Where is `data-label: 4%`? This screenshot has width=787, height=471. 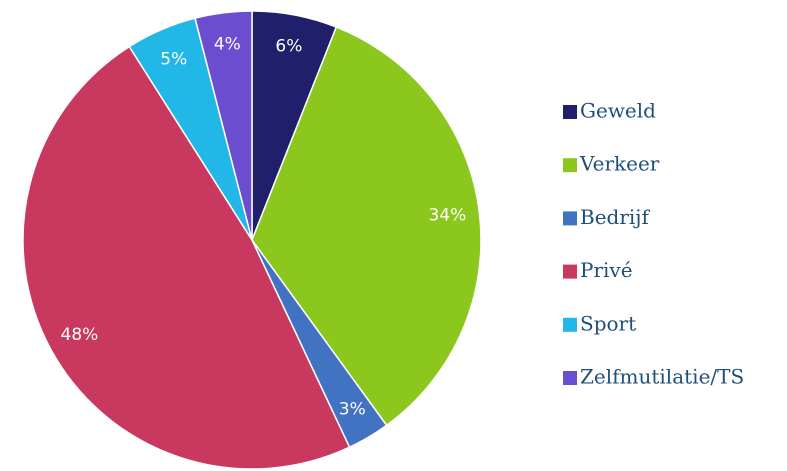 data-label: 4% is located at coordinates (227, 45).